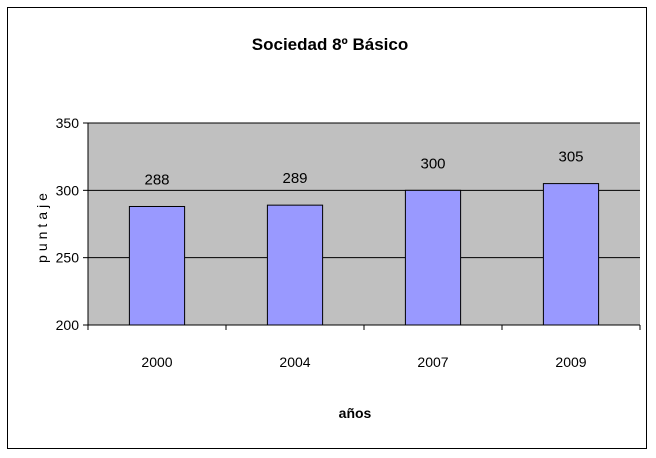 This screenshot has width=656, height=458. What do you see at coordinates (68, 325) in the screenshot?
I see `y-tick-label: 200` at bounding box center [68, 325].